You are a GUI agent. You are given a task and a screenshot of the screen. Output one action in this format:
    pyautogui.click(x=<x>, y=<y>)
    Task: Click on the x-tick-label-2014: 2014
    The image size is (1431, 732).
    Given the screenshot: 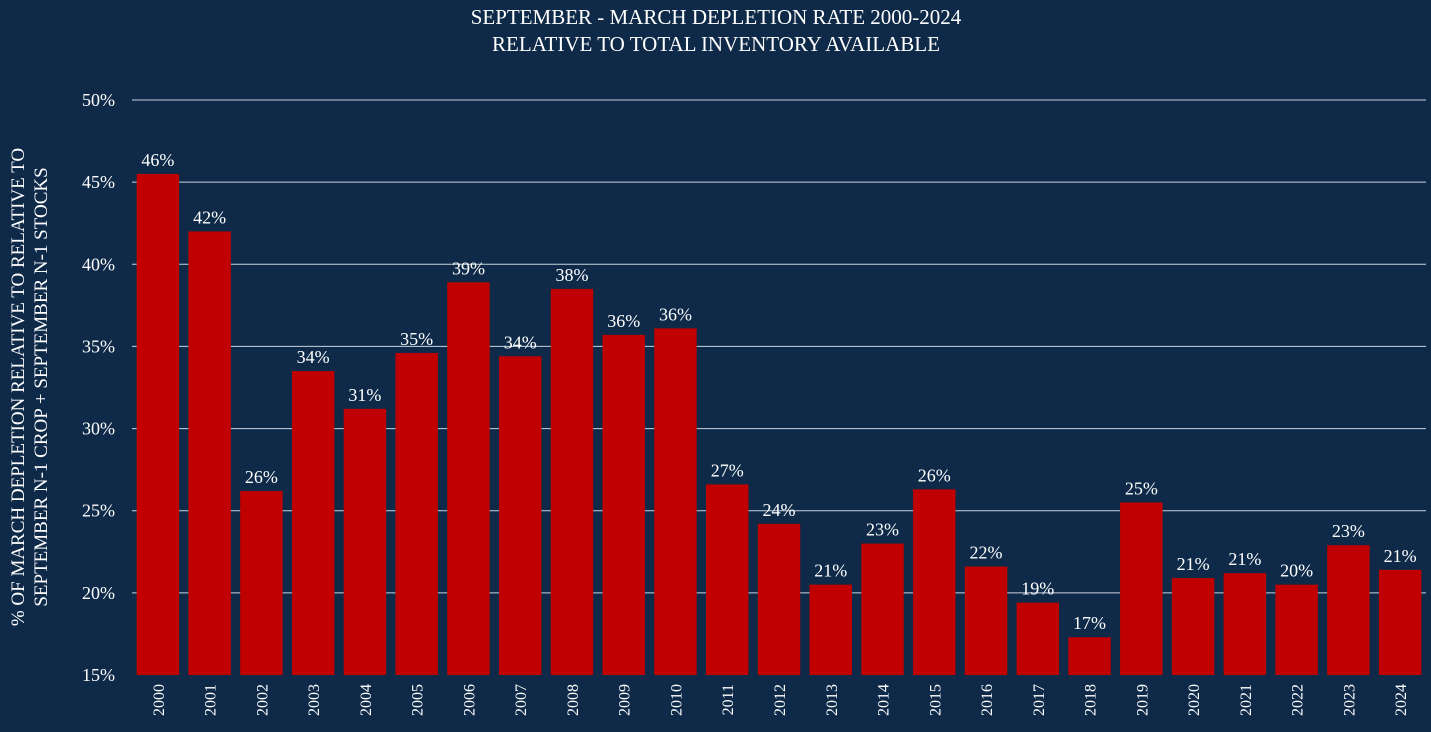 What is the action you would take?
    pyautogui.click(x=884, y=700)
    